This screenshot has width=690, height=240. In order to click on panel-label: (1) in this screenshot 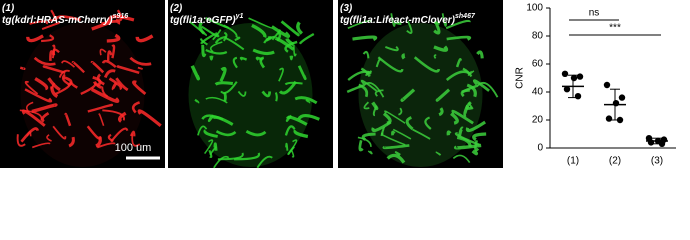, I will do `click(8, 8)`.